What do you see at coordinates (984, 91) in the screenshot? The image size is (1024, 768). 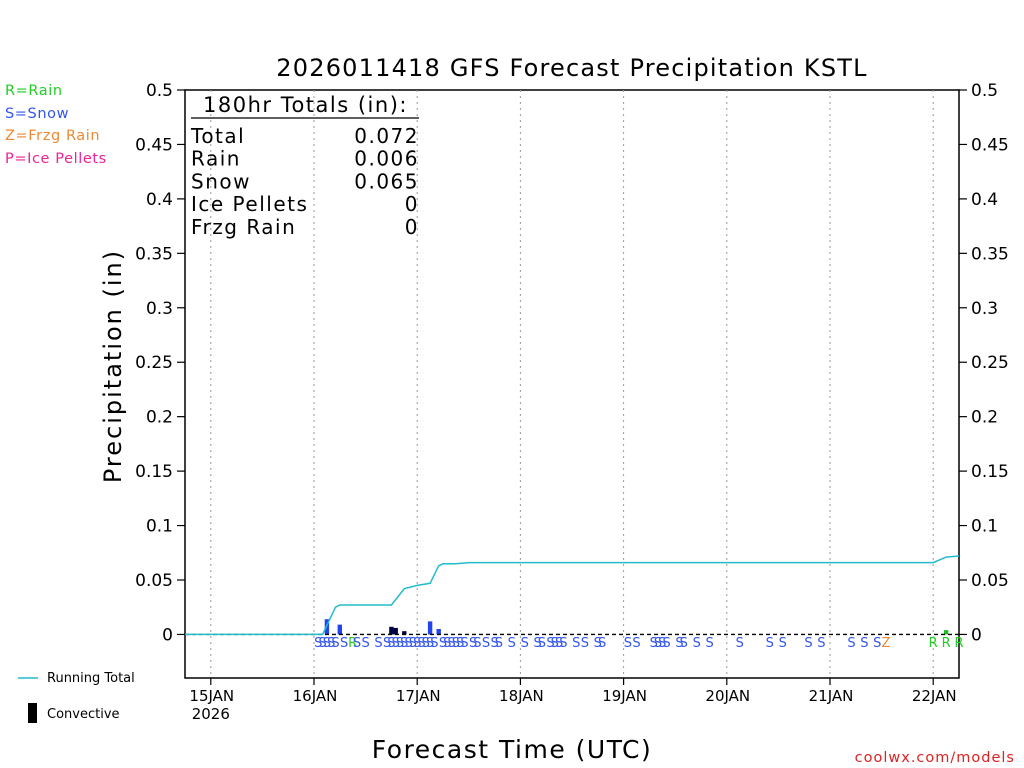 I see `y-tick-label-right: 0.5` at bounding box center [984, 91].